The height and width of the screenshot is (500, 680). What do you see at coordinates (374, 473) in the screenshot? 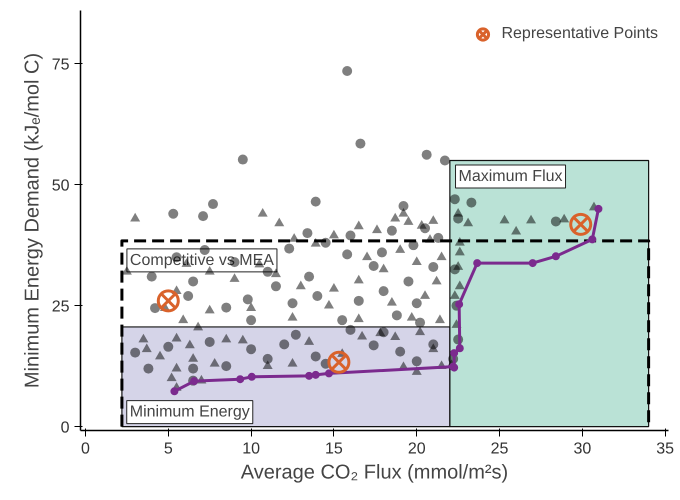
I see `x-axis-title: Average CO₂ Flux (mmol/m²s)` at bounding box center [374, 473].